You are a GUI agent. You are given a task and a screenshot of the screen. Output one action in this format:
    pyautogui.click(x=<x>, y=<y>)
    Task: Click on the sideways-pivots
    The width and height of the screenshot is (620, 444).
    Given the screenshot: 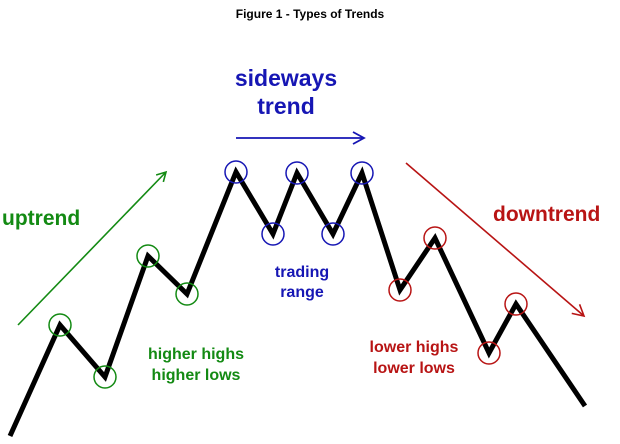 What is the action you would take?
    pyautogui.click(x=299, y=203)
    